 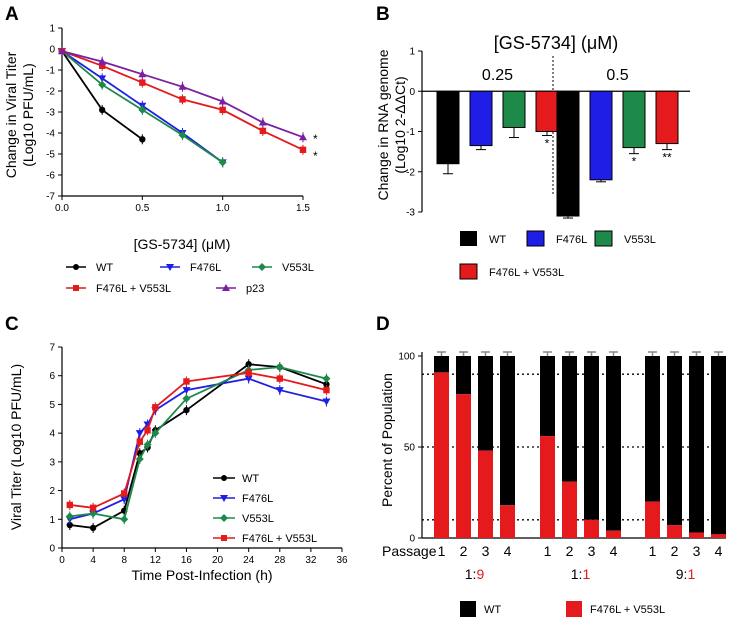 I want to click on legend-b-double: F476L + V553L, so click(x=526, y=273).